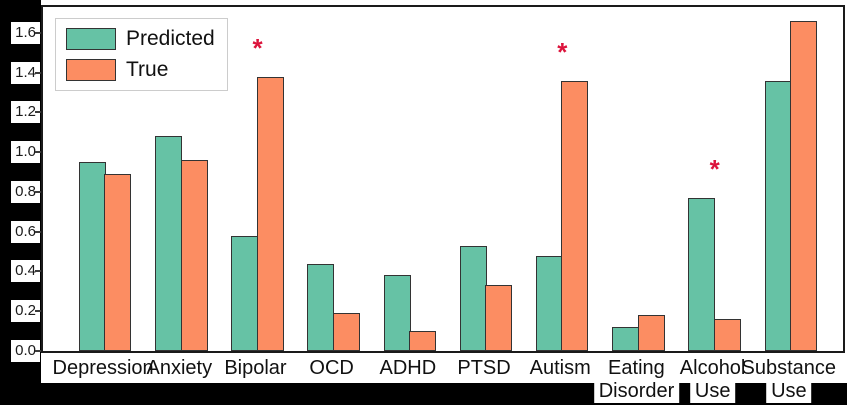 This screenshot has width=847, height=405. Describe the element at coordinates (714, 168) in the screenshot. I see `significance-asterisk-alcohol-use: *` at that location.